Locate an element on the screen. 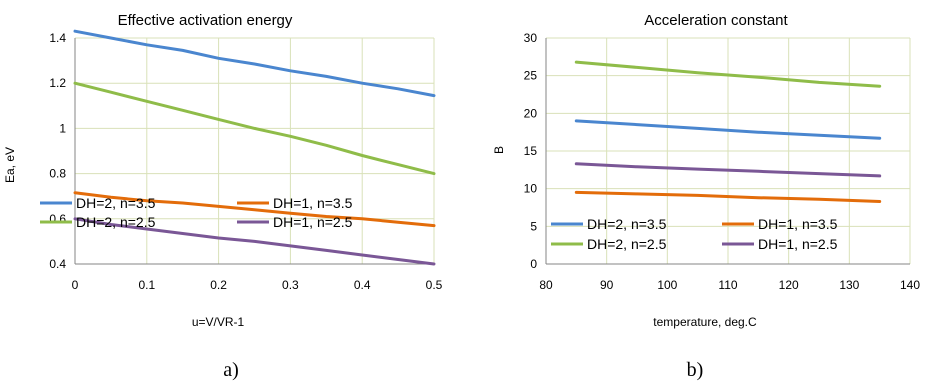 Image resolution: width=933 pixels, height=383 pixels. y-tick-label: 25 is located at coordinates (531, 76).